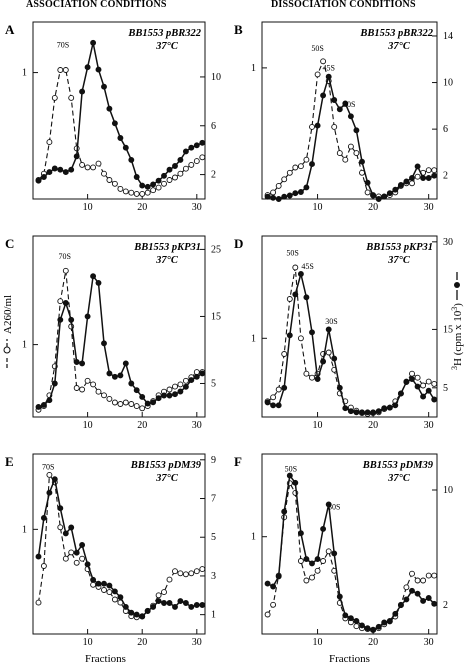  What do you see at coordinates (253, 68) in the screenshot?
I see `left-tick-label: 1` at bounding box center [253, 68].